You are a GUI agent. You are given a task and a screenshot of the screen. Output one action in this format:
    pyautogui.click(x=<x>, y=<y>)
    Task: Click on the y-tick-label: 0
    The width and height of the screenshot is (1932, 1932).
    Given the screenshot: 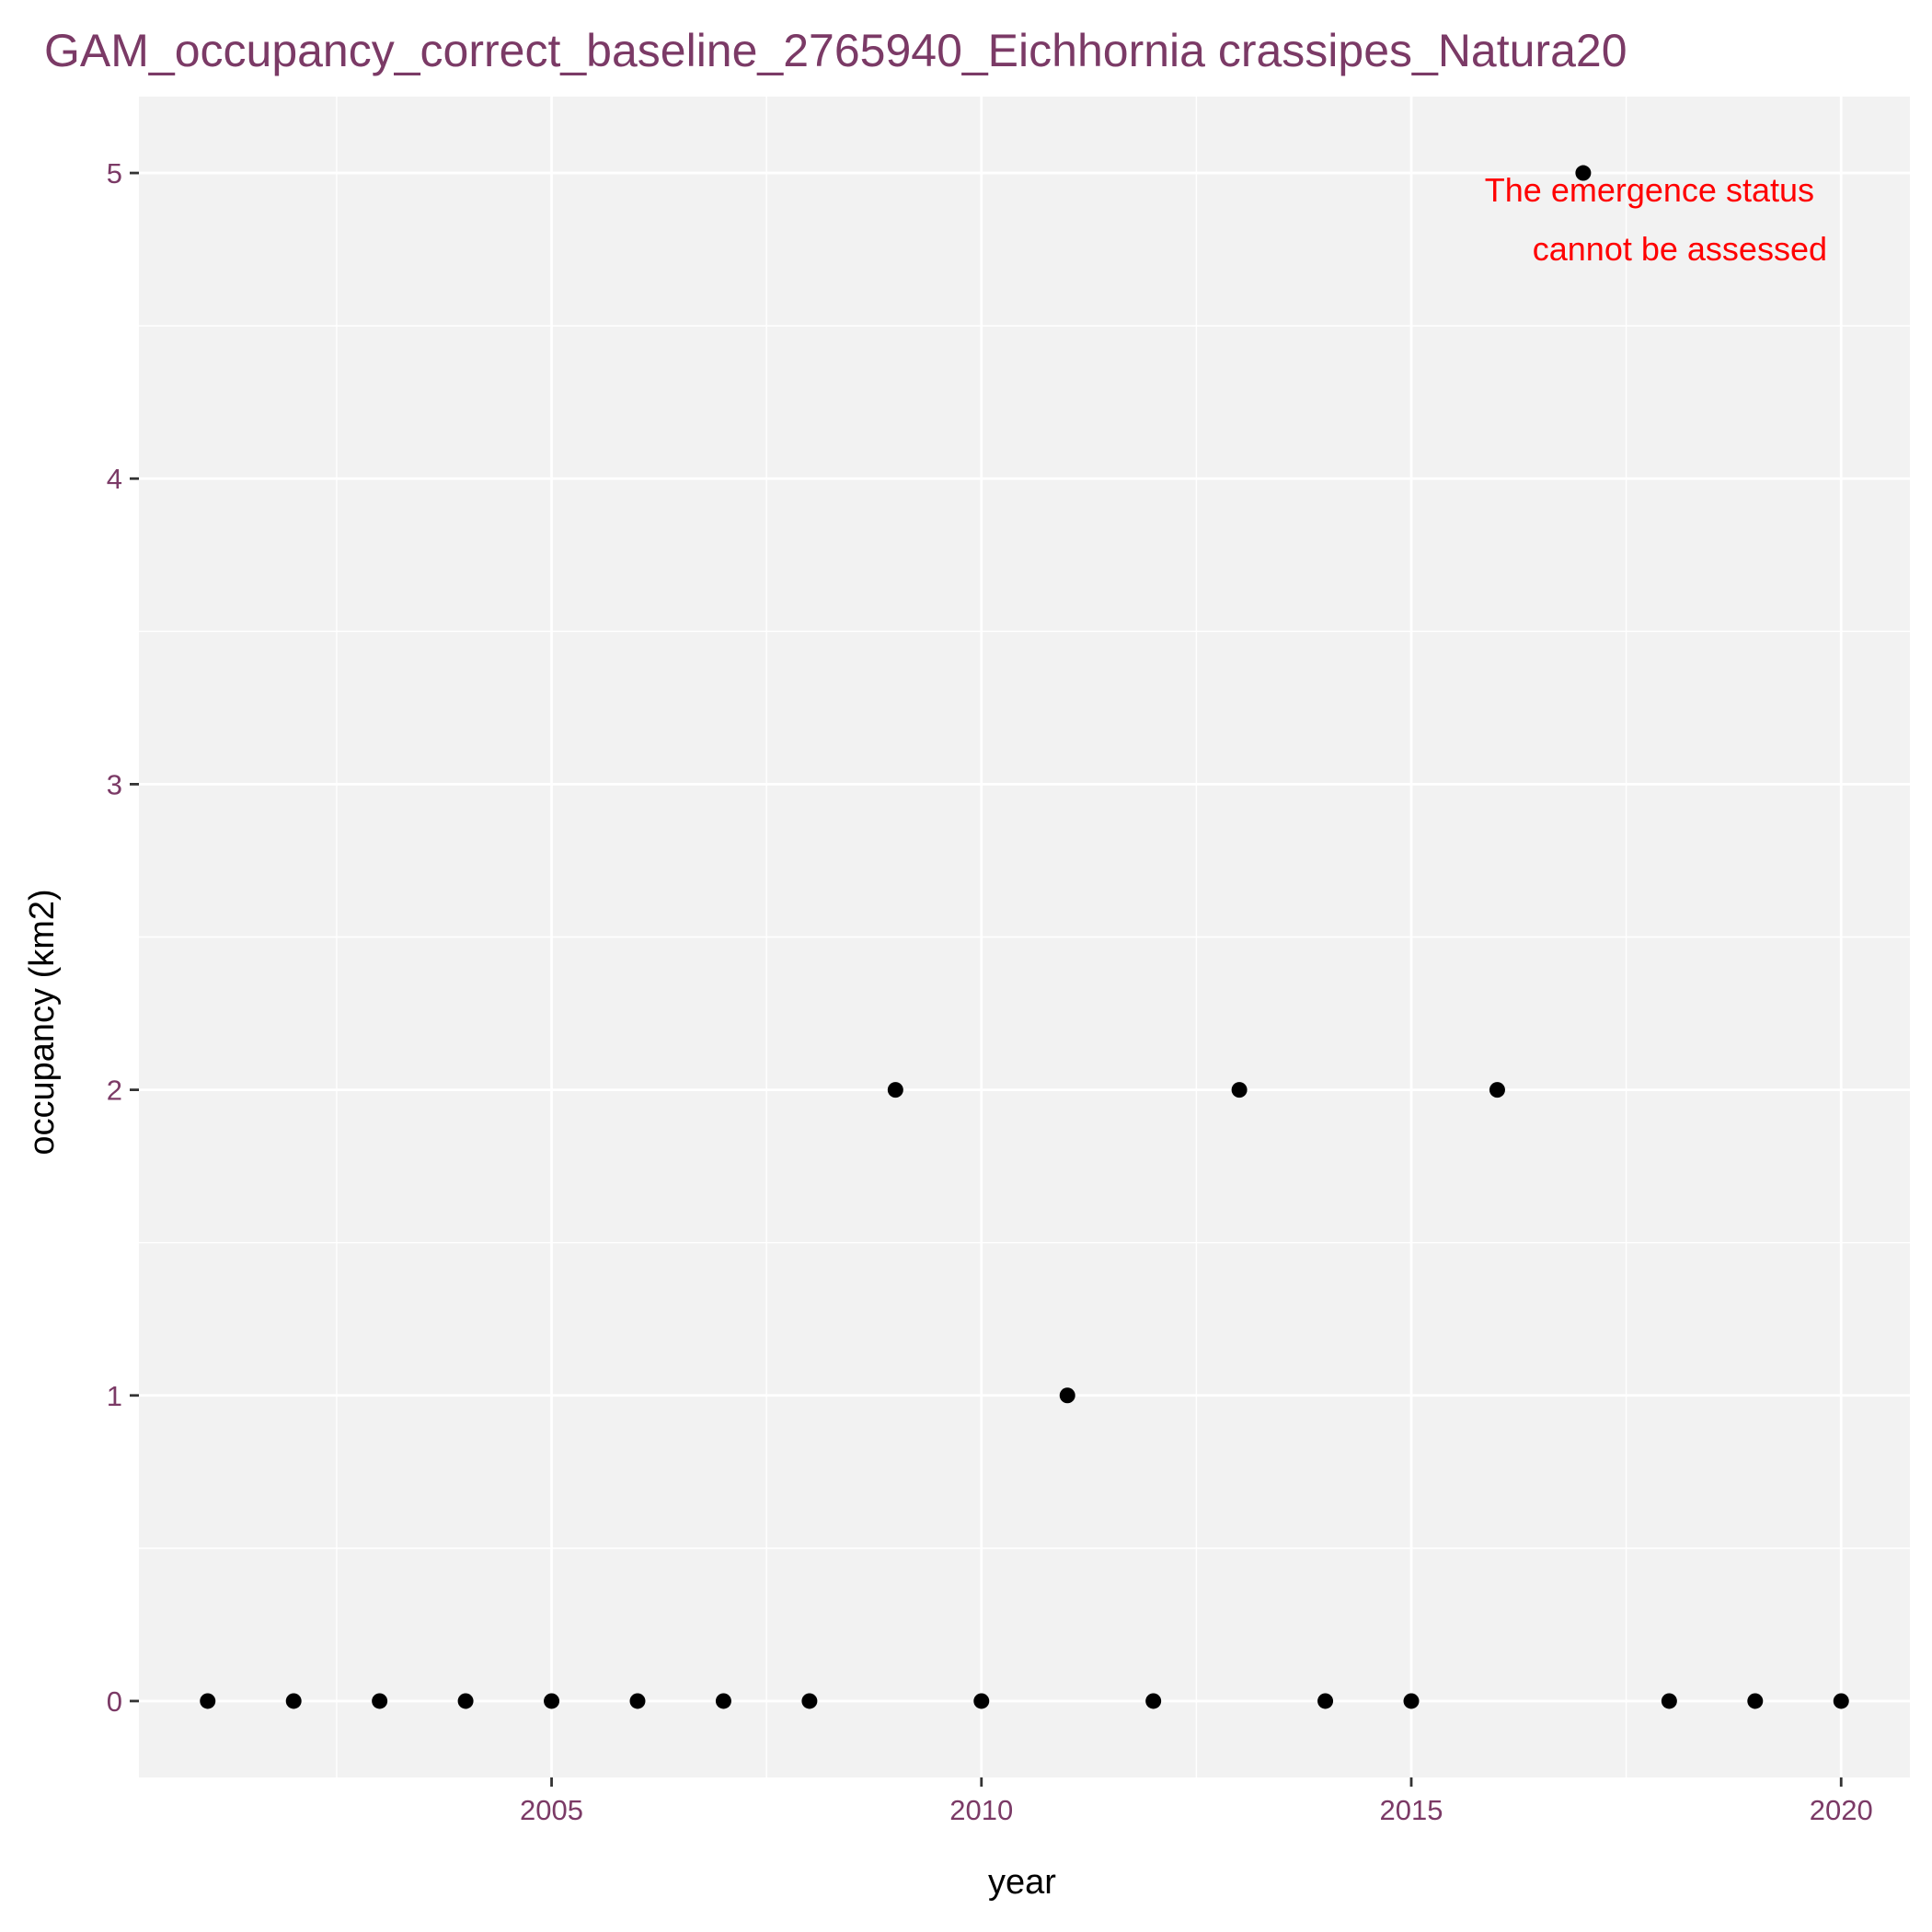 What is the action you would take?
    pyautogui.click(x=114, y=1701)
    